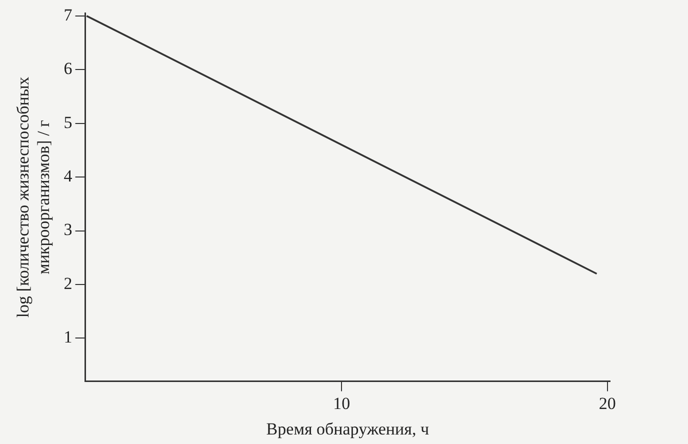  I want to click on y-tick-label: 3, so click(68, 230).